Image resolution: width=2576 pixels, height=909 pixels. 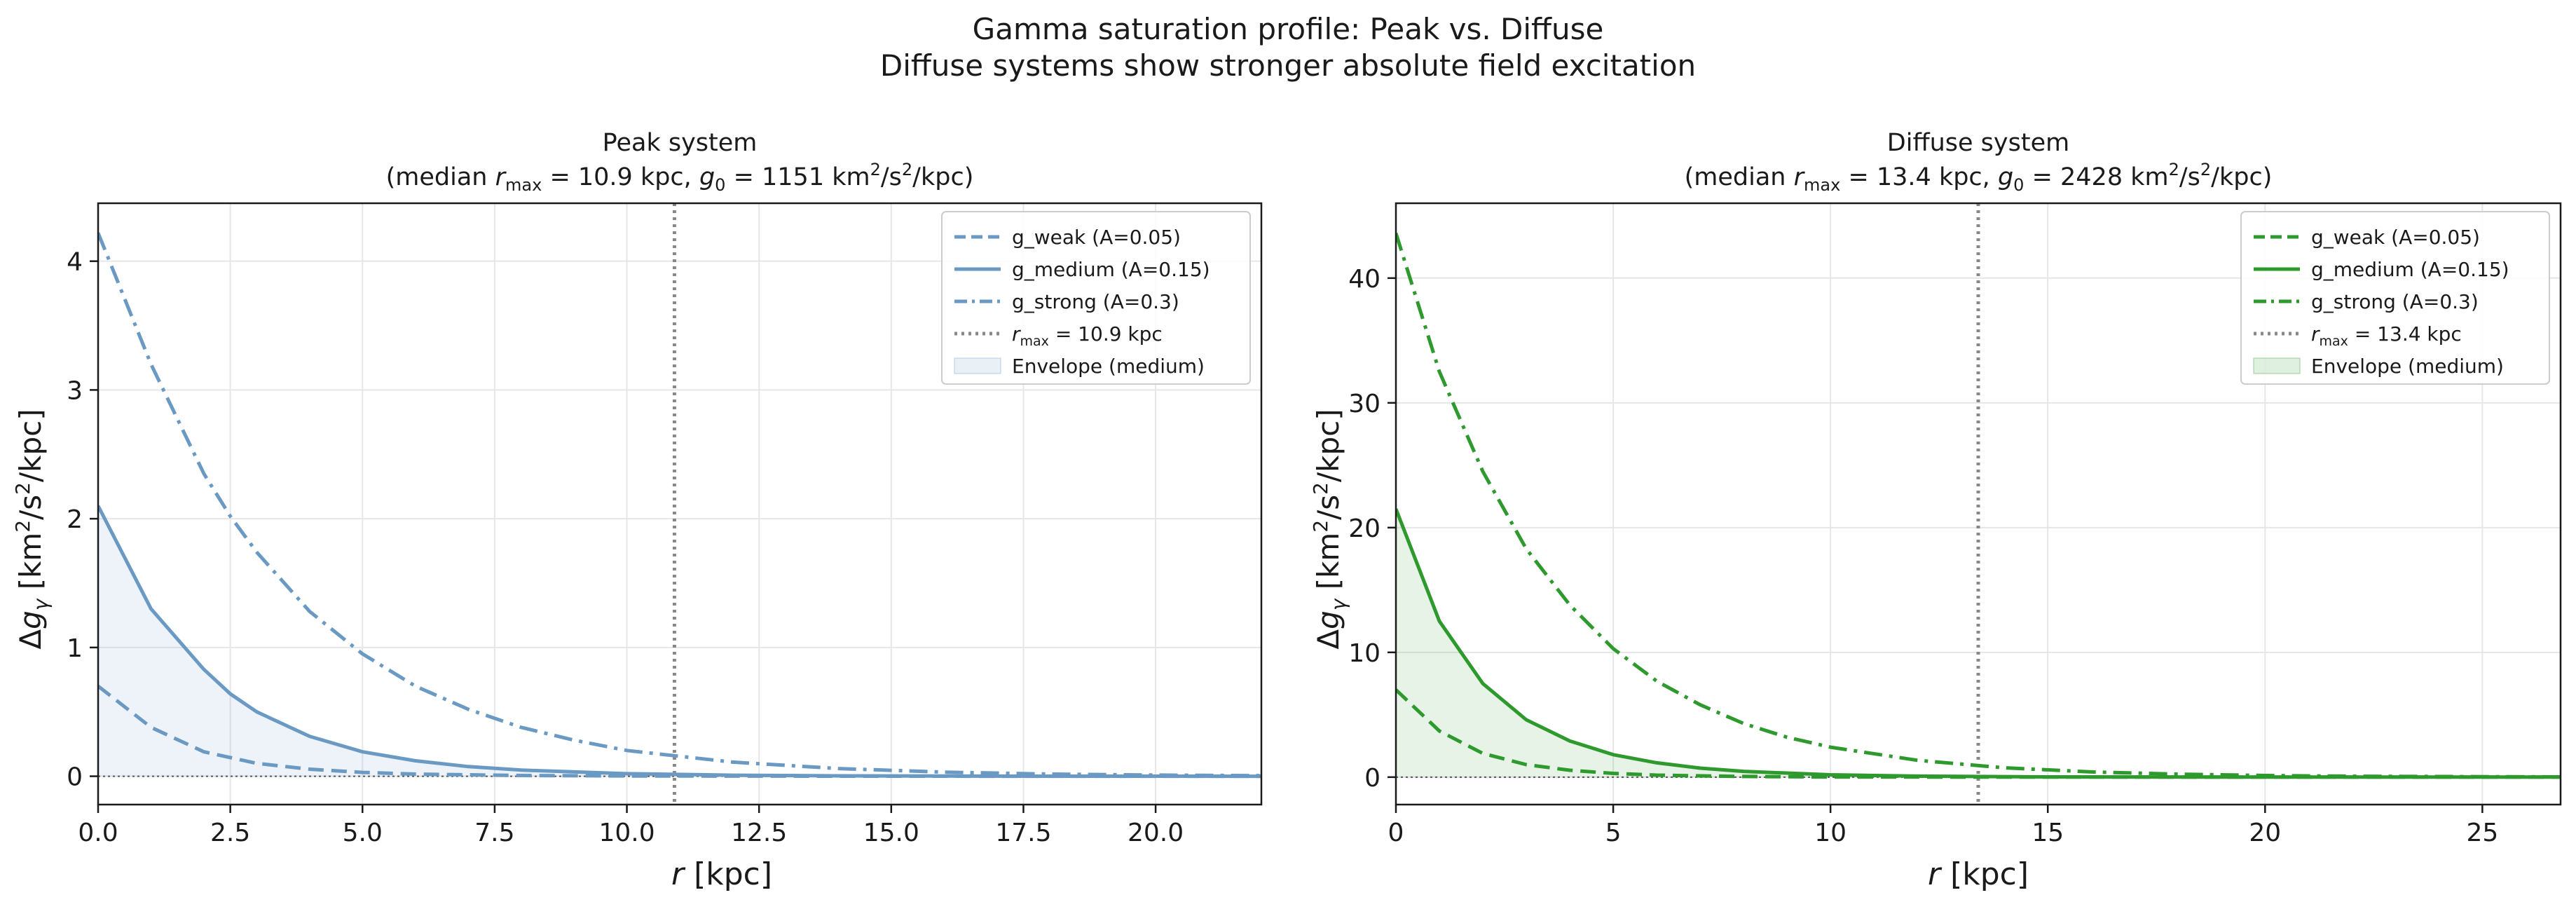 I want to click on peak-x-tick-label: 17.5, so click(x=1023, y=833).